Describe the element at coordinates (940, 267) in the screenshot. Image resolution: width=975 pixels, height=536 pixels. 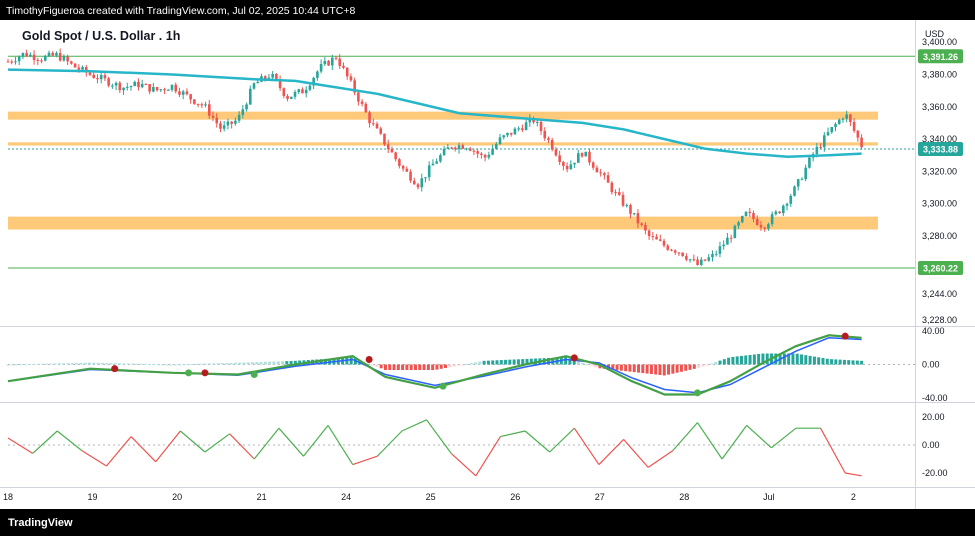
I see `price-label-box` at that location.